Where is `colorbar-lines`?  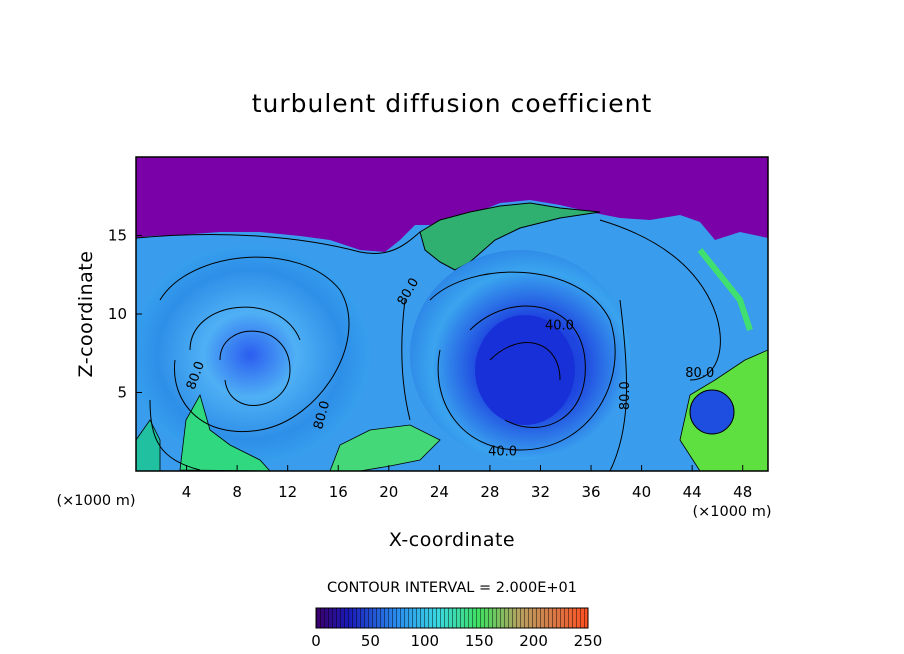 colorbar-lines is located at coordinates (452, 618).